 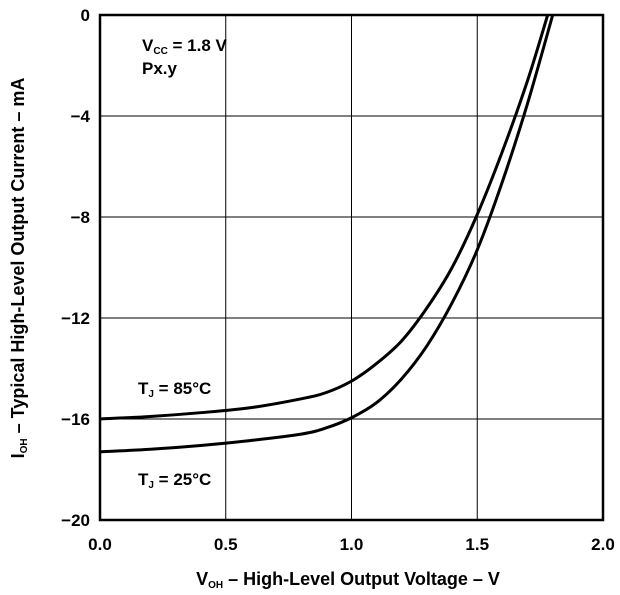 I want to click on vcc-annotation: VCC = 1.8 V, so click(x=185, y=46).